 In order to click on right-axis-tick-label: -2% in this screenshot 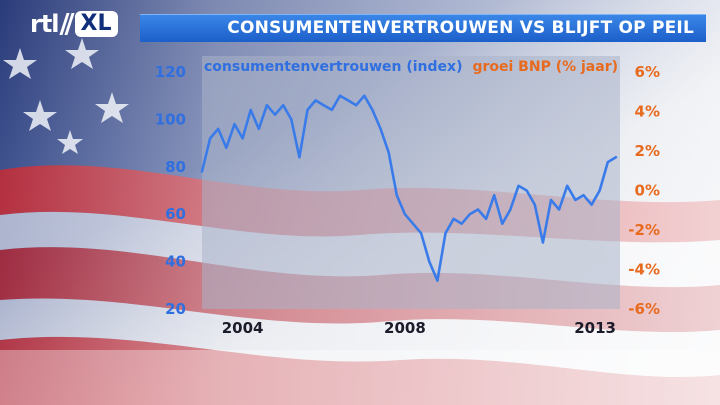, I will do `click(644, 230)`.